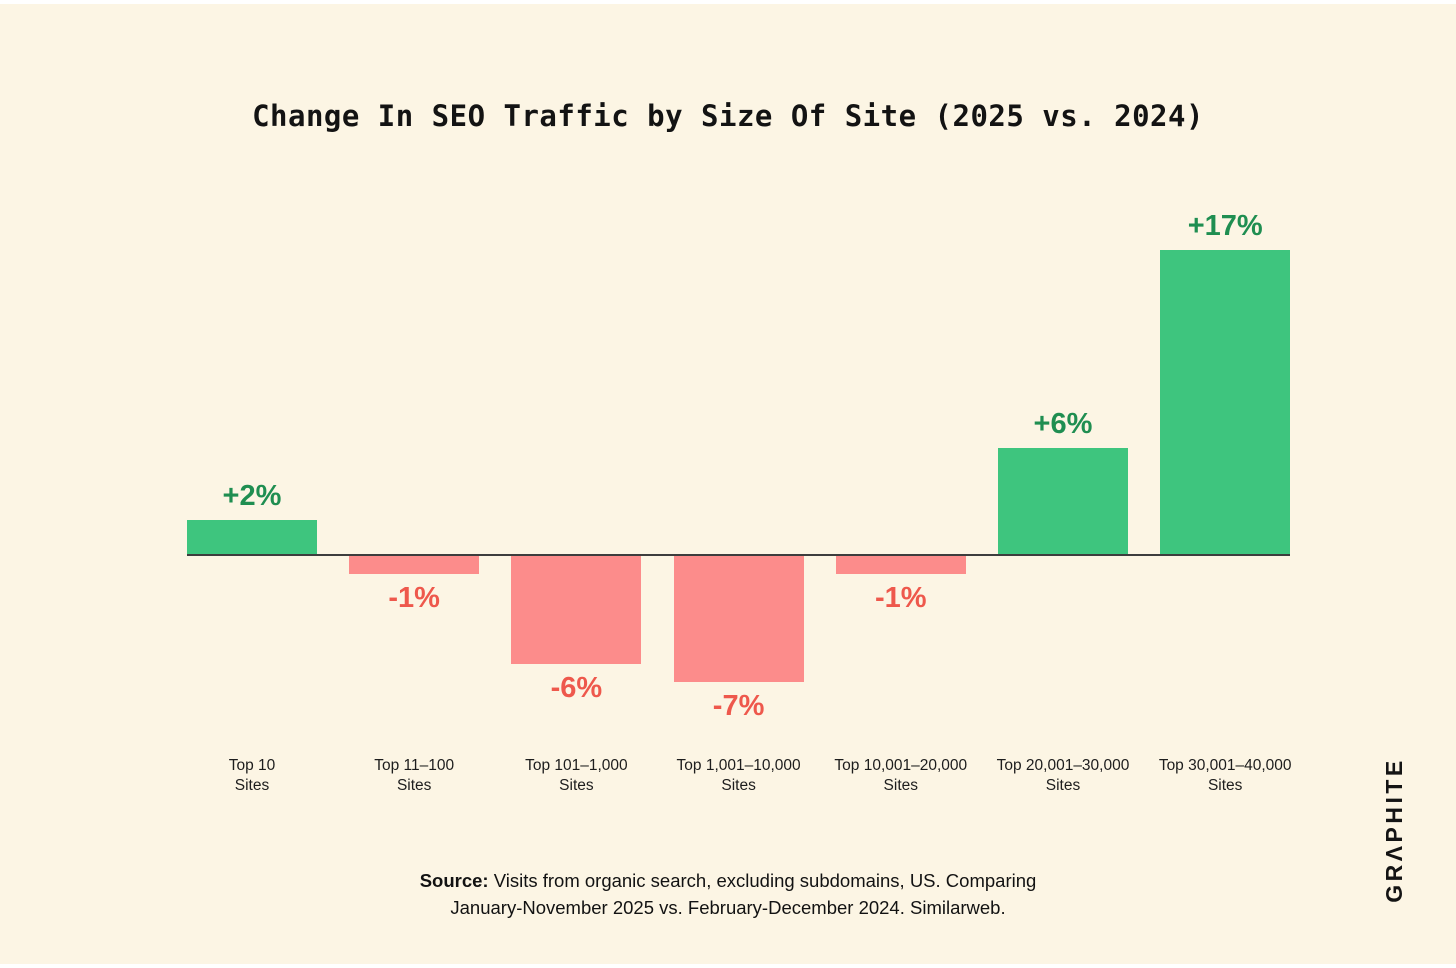 Image resolution: width=1456 pixels, height=968 pixels. I want to click on category-range: Top 10, so click(252, 765).